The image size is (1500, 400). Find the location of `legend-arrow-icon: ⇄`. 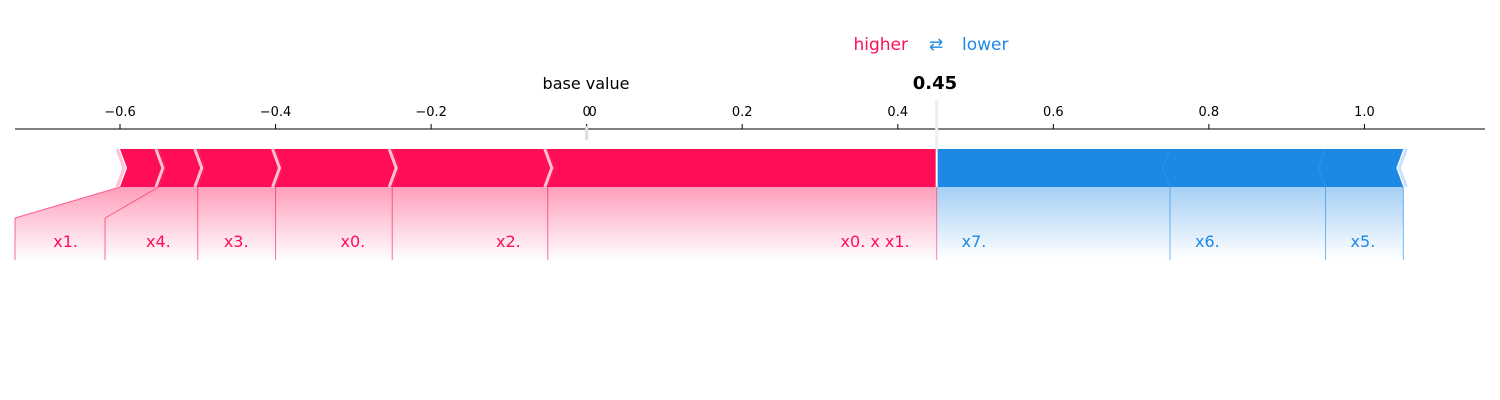

legend-arrow-icon: ⇄ is located at coordinates (936, 45).